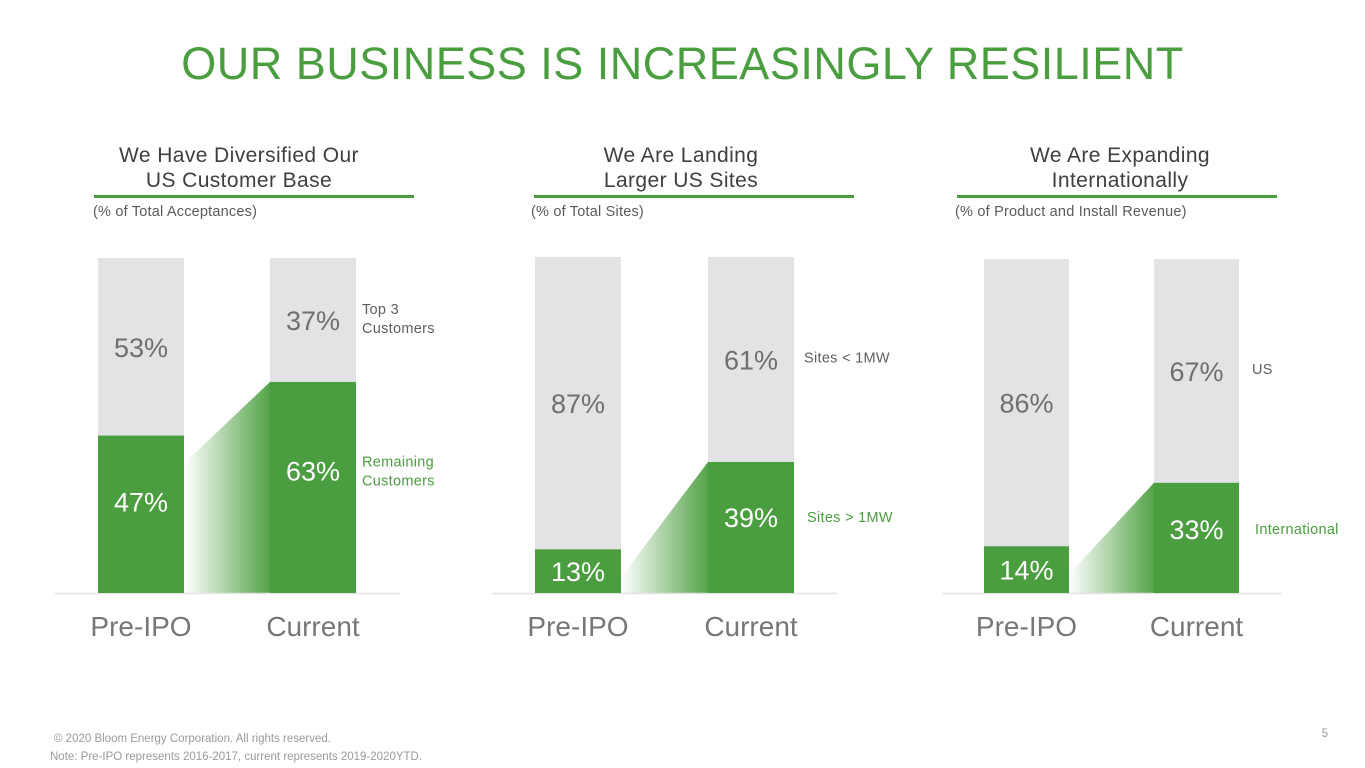 This screenshot has height=768, width=1365. What do you see at coordinates (1120, 168) in the screenshot?
I see `panel-3-heading: We Are Expanding Internationally` at bounding box center [1120, 168].